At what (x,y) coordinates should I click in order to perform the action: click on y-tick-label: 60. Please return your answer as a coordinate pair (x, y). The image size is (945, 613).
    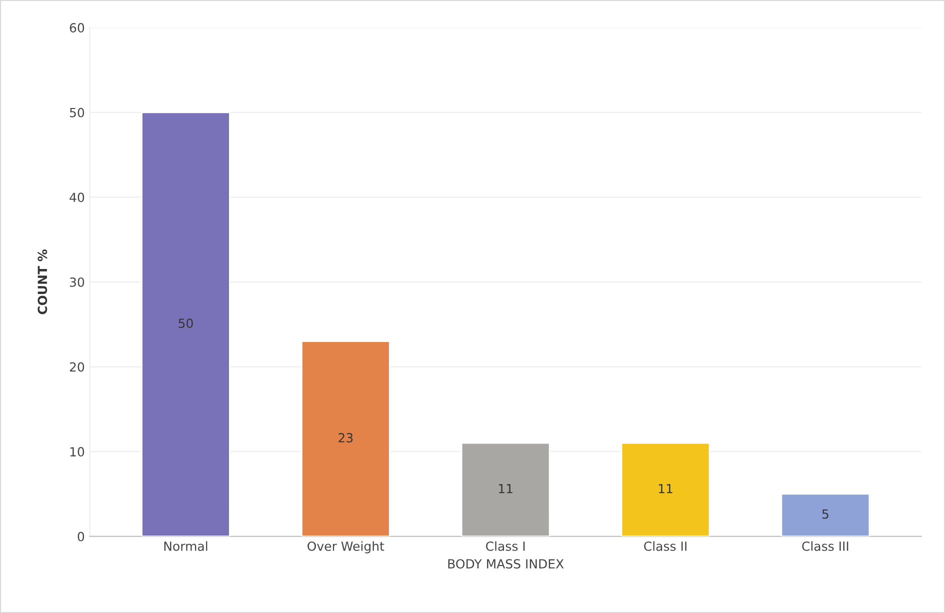
    Looking at the image, I should click on (77, 28).